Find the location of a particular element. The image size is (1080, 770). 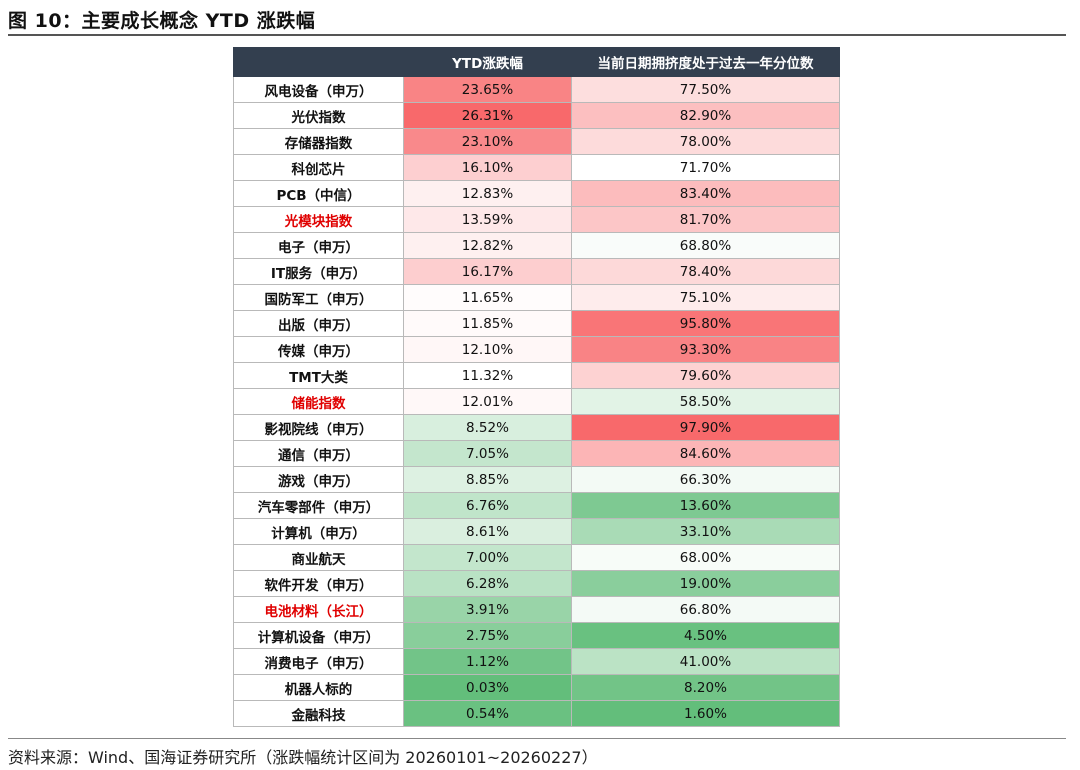

row-label: IT服务（申万） is located at coordinates (318, 271).